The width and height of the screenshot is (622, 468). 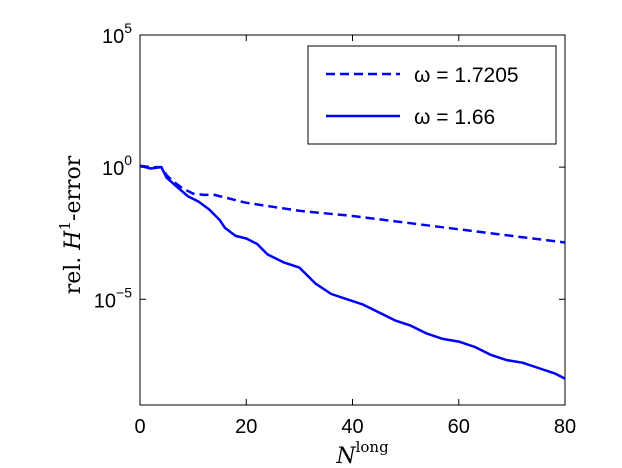 I want to click on x-tick-label: 0, so click(x=139, y=427).